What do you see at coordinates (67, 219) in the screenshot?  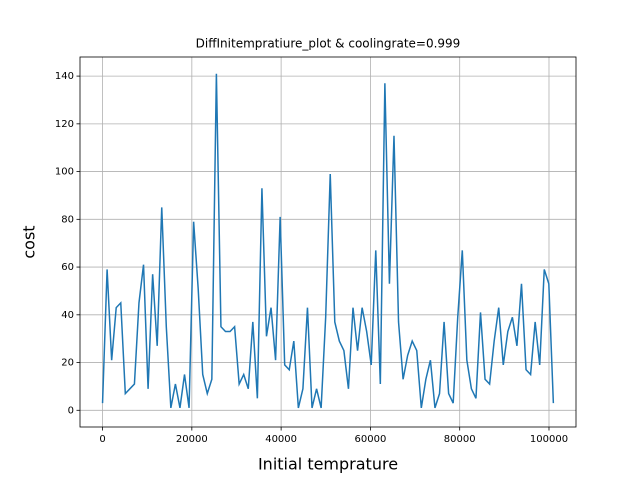 I see `y-tick-label: 80` at bounding box center [67, 219].